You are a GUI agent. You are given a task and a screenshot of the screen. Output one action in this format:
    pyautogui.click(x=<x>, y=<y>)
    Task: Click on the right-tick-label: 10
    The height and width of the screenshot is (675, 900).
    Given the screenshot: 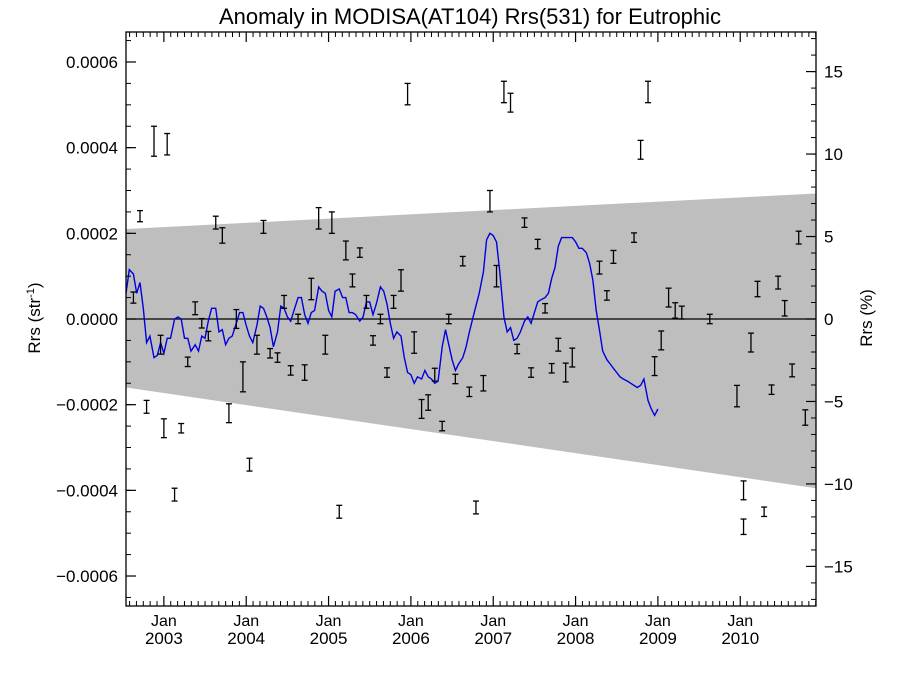 What is the action you would take?
    pyautogui.click(x=833, y=154)
    